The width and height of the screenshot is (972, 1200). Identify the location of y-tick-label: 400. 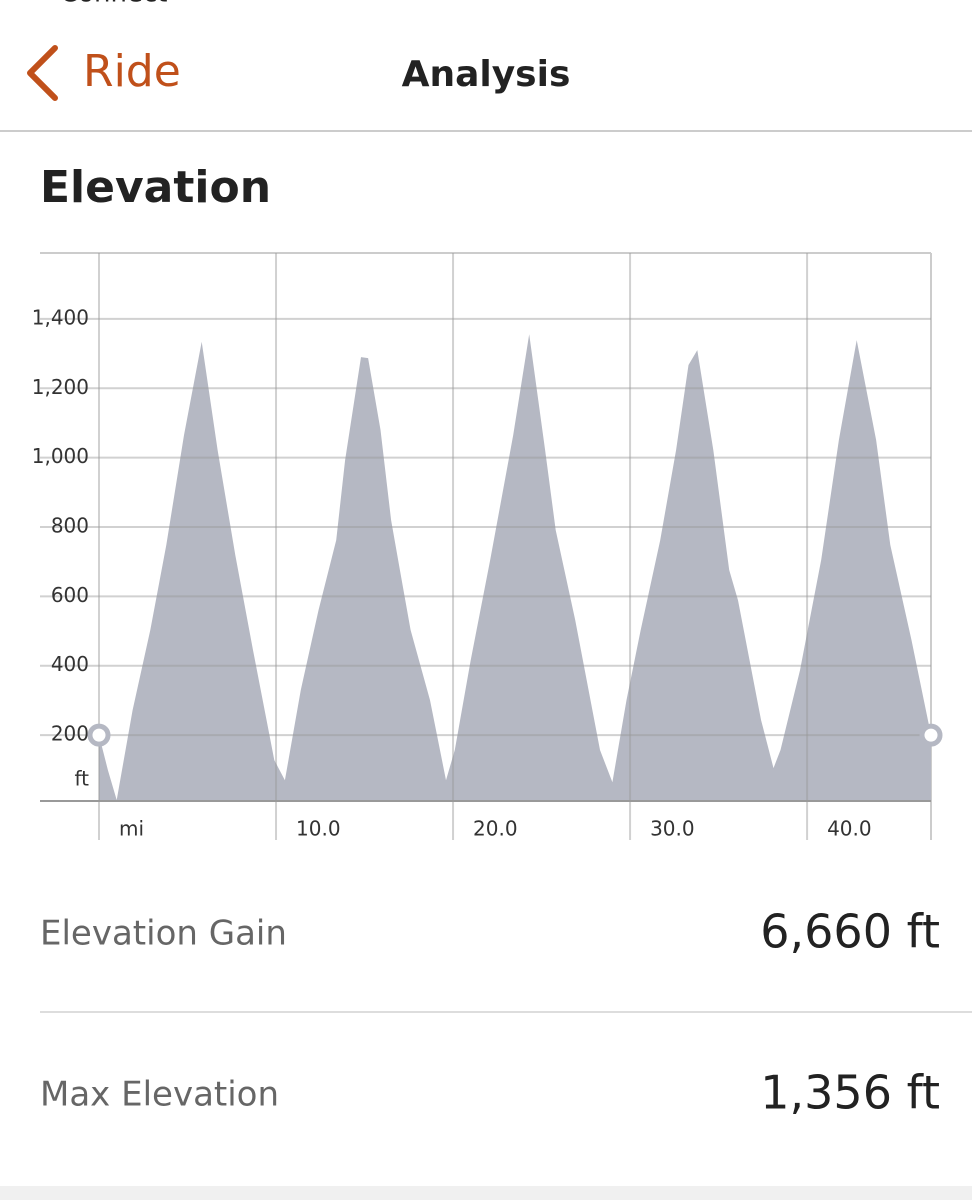
(70, 664).